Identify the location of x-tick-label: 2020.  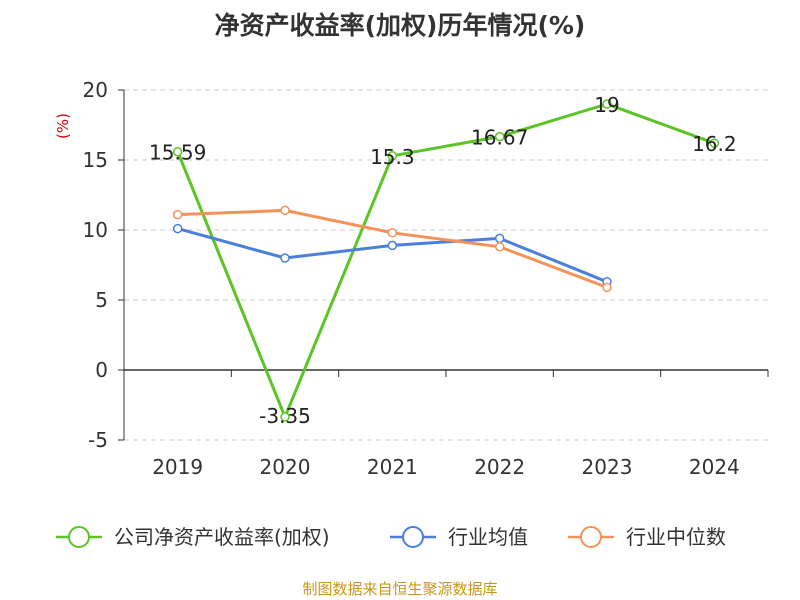
(285, 467).